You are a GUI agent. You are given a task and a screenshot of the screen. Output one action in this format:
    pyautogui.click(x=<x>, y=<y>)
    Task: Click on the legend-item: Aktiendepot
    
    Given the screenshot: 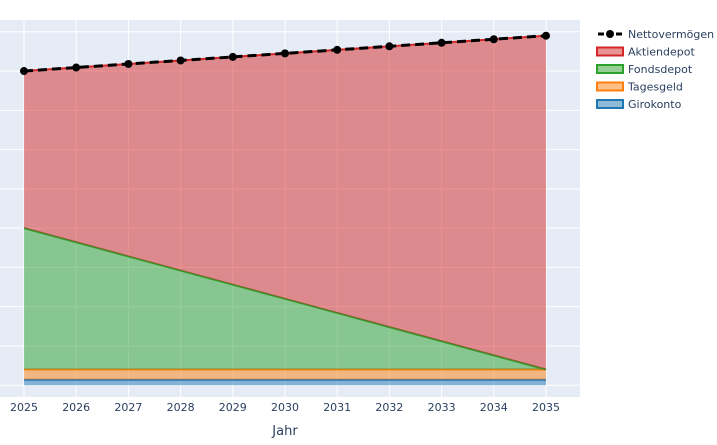 What is the action you would take?
    pyautogui.click(x=645, y=52)
    